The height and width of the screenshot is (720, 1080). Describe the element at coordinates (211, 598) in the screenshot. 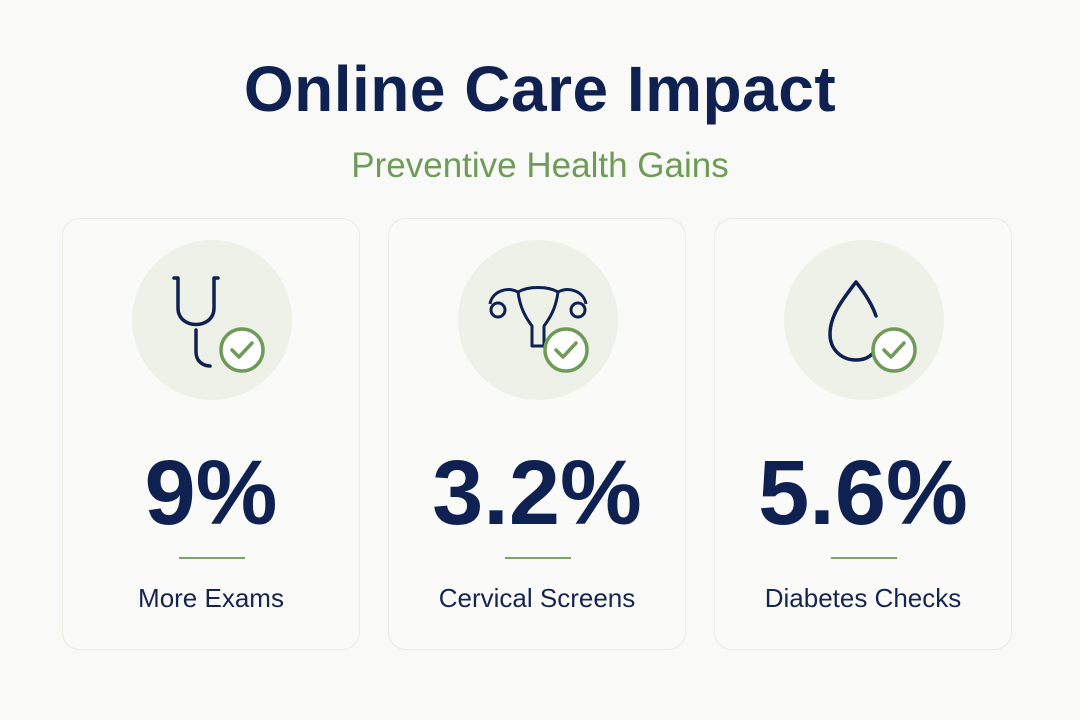

I see `stat-label: More Exams` at that location.